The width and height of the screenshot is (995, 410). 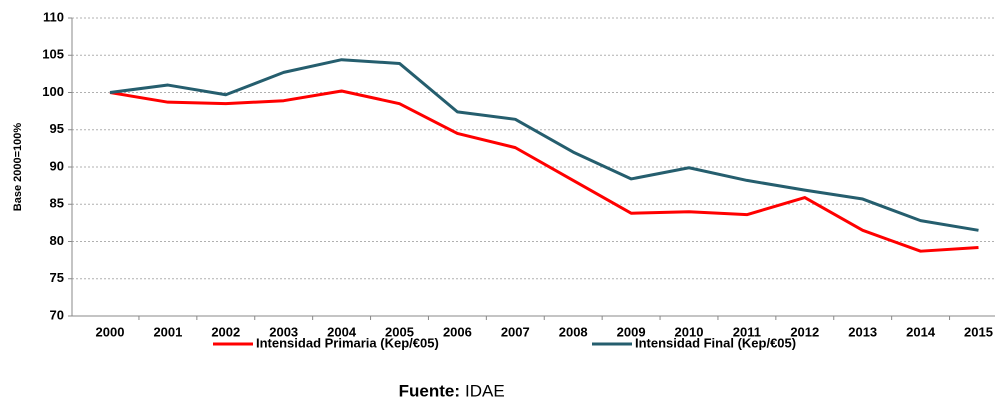 What do you see at coordinates (57, 128) in the screenshot?
I see `y-tick-label: 95` at bounding box center [57, 128].